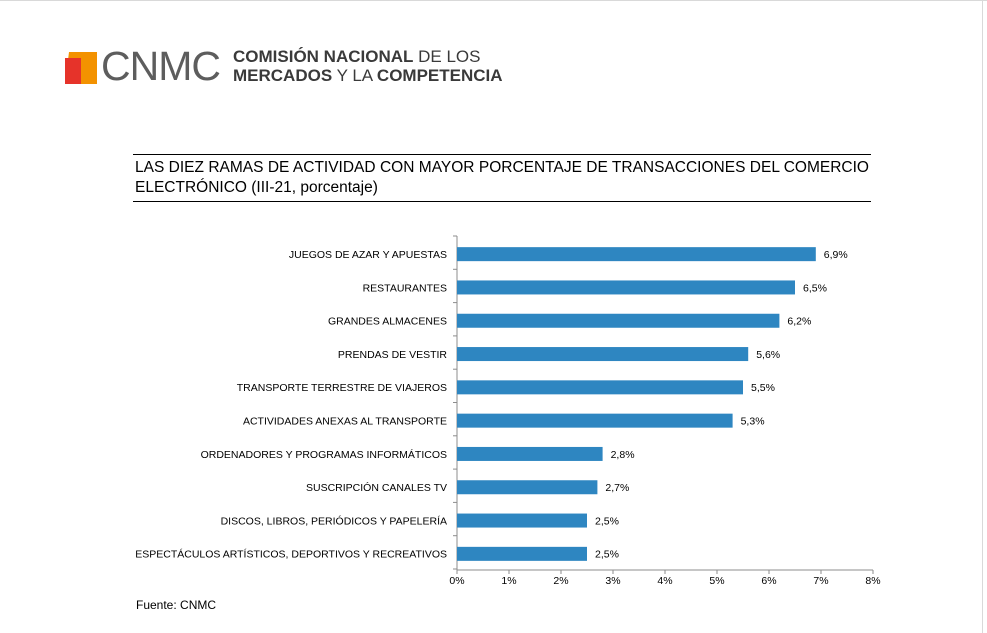 Image resolution: width=987 pixels, height=633 pixels. Describe the element at coordinates (815, 288) in the screenshot. I see `bar-value-label: 6,5%` at that location.